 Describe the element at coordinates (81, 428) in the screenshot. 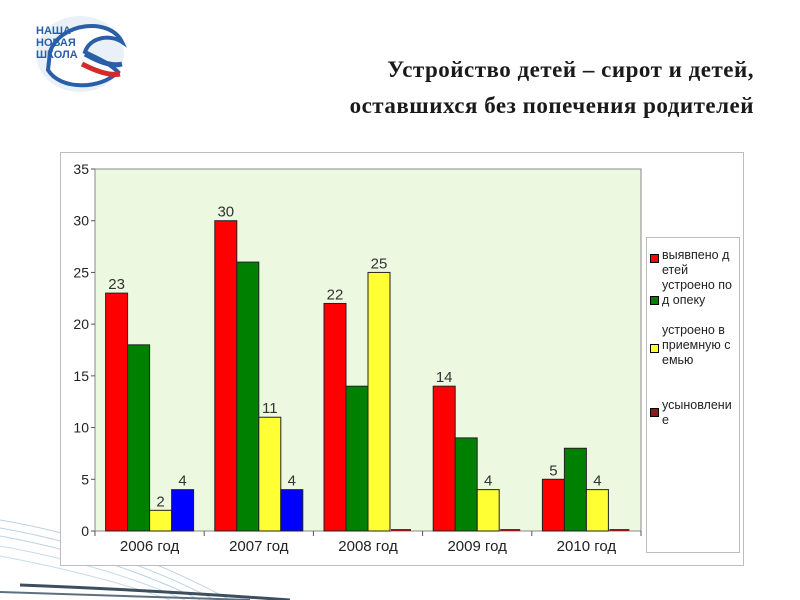

I see `y-tick-label: 10` at that location.